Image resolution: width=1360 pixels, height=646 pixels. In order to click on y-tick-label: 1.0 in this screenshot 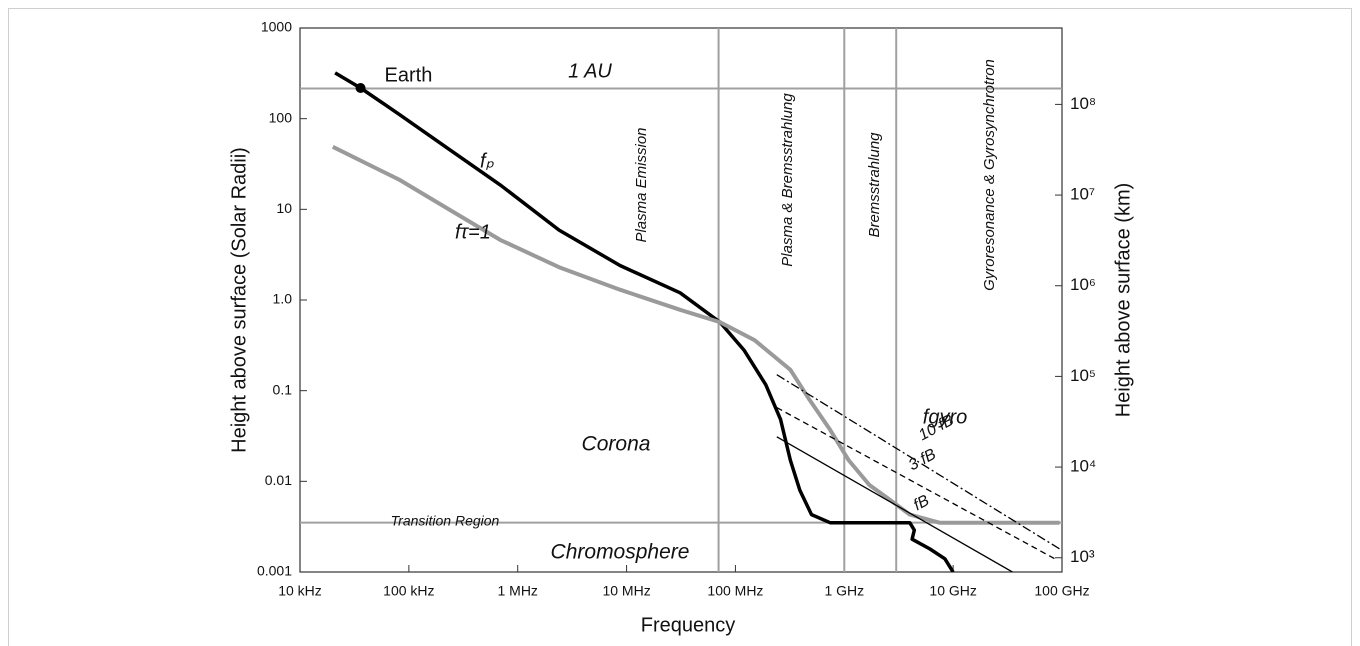, I will do `click(283, 299)`.